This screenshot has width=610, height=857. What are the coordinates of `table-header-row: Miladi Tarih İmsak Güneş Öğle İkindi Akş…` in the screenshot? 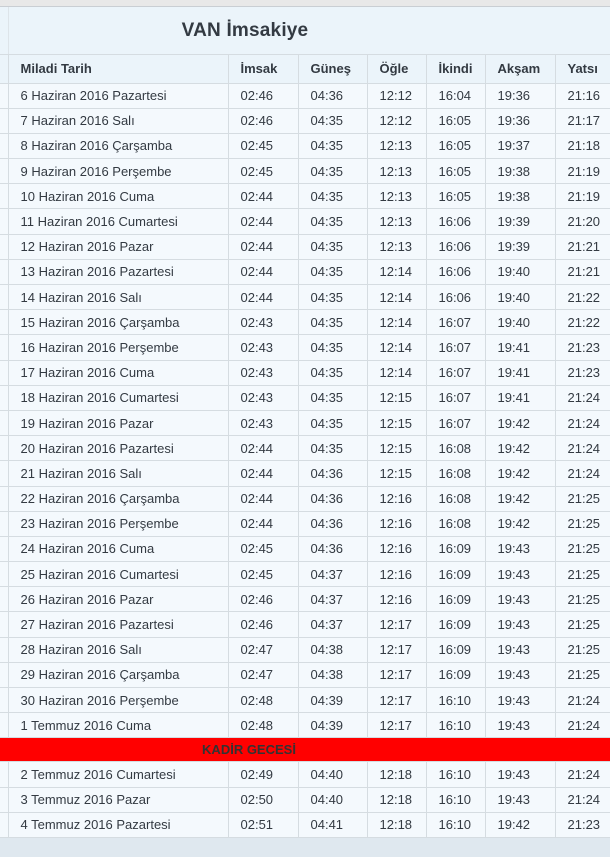 It's located at (305, 69).